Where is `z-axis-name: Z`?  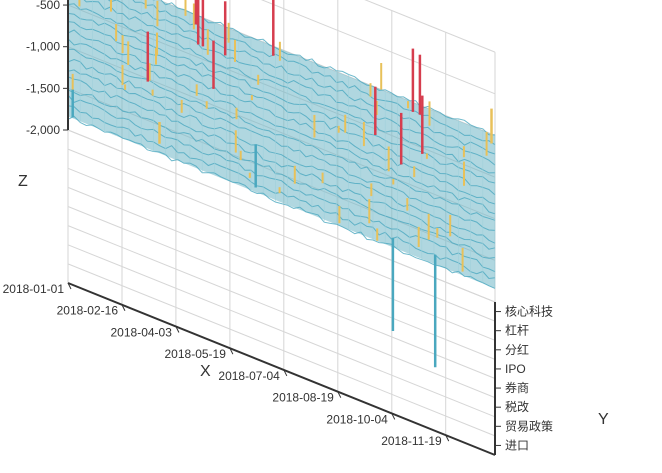 z-axis-name: Z is located at coordinates (23, 181).